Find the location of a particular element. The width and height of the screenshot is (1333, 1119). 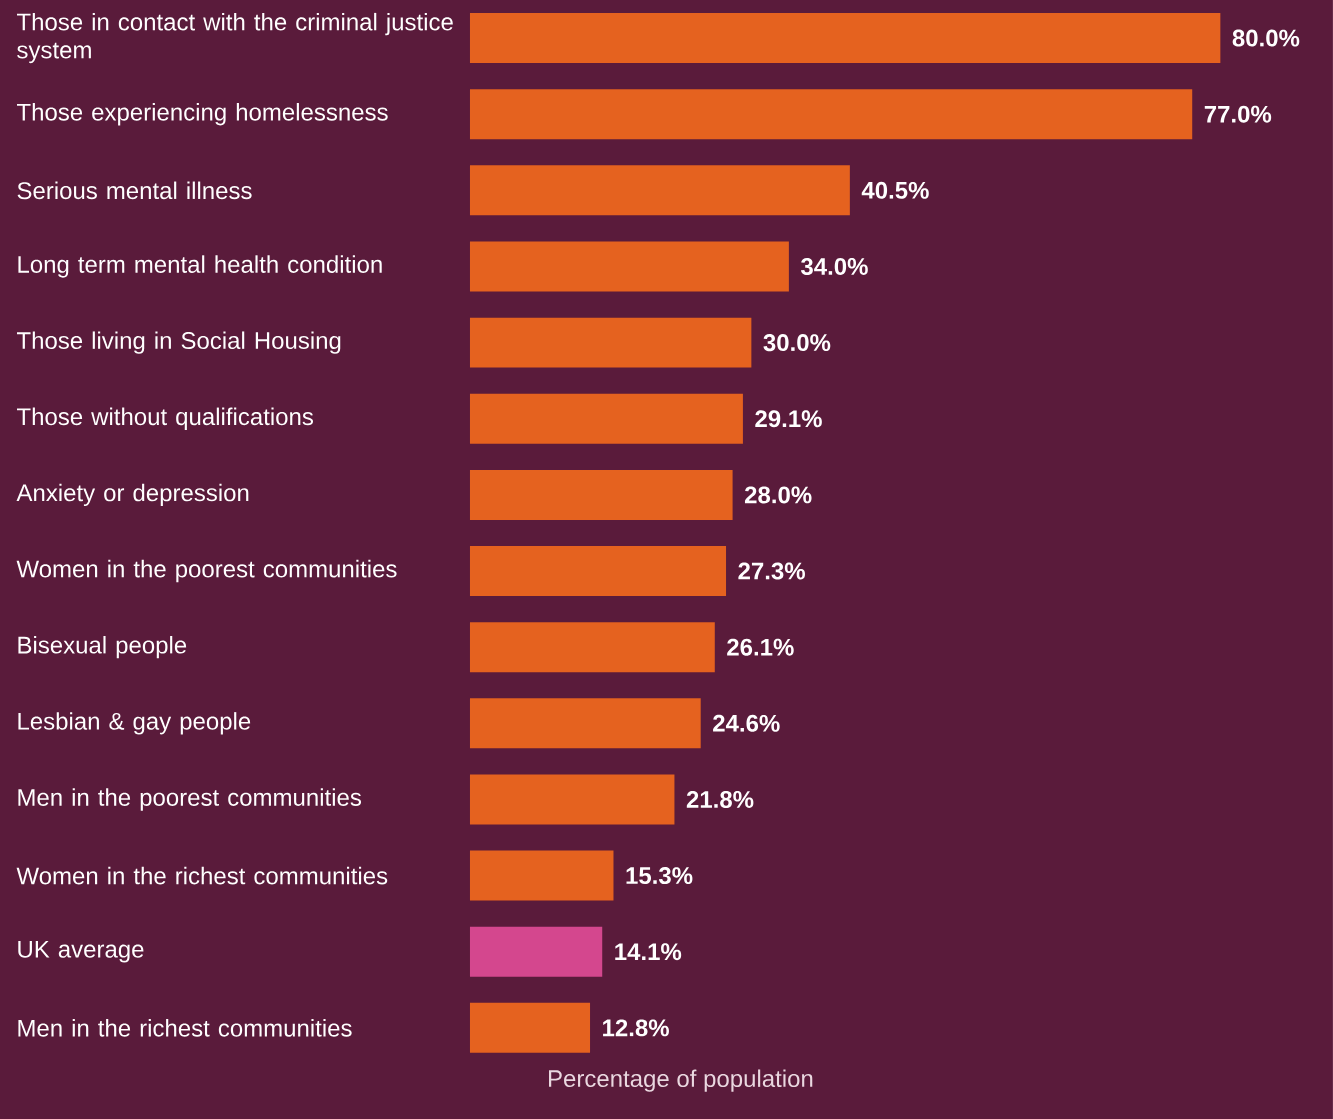

data-label: 12.8% is located at coordinates (636, 1028).